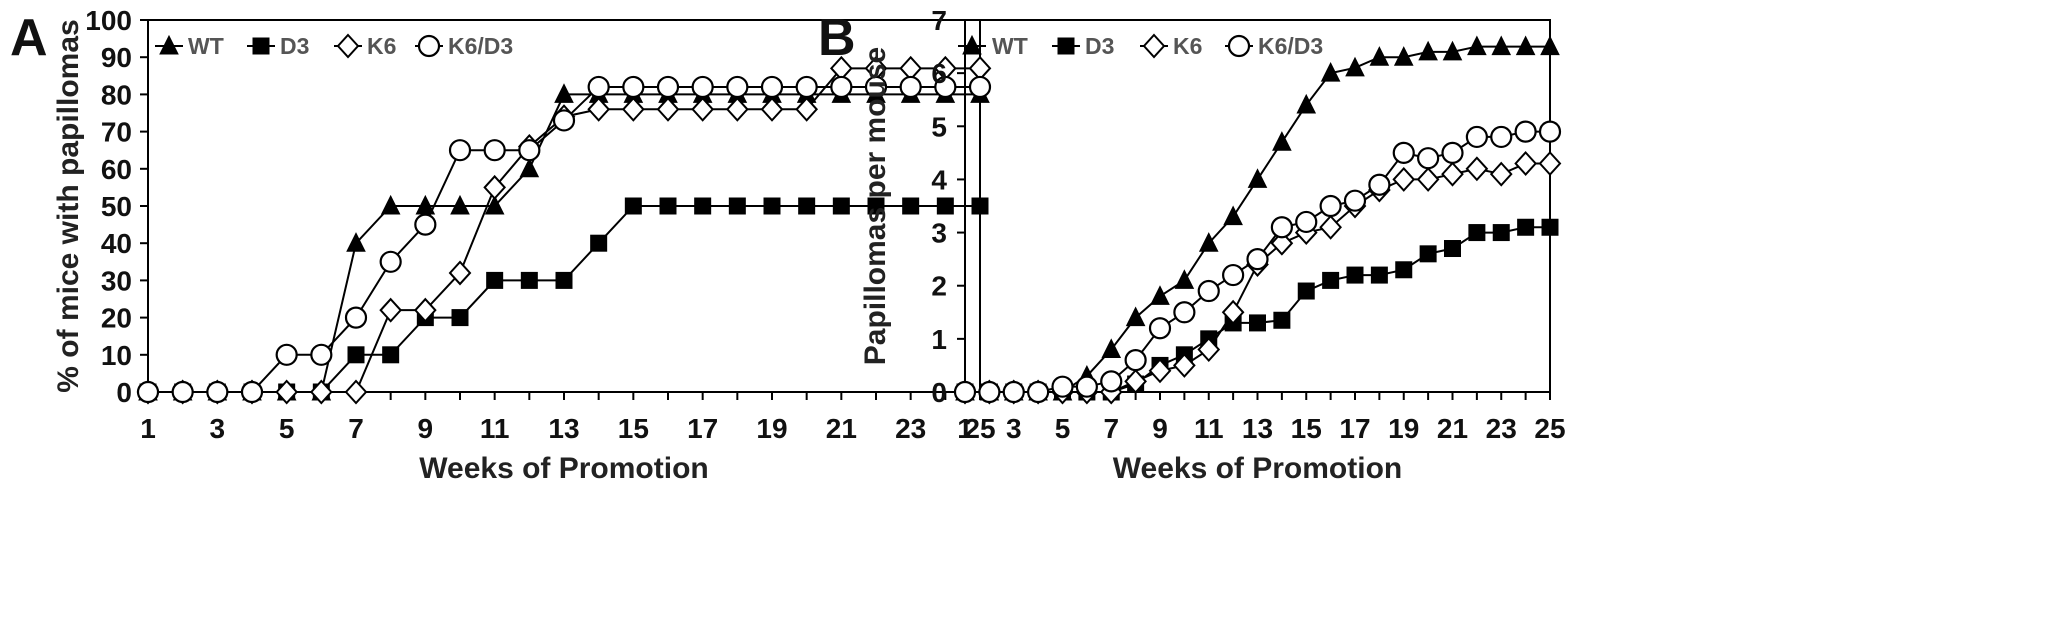 This screenshot has width=2062, height=639. Describe the element at coordinates (939, 20) in the screenshot. I see `y-tick-label: 7` at that location.